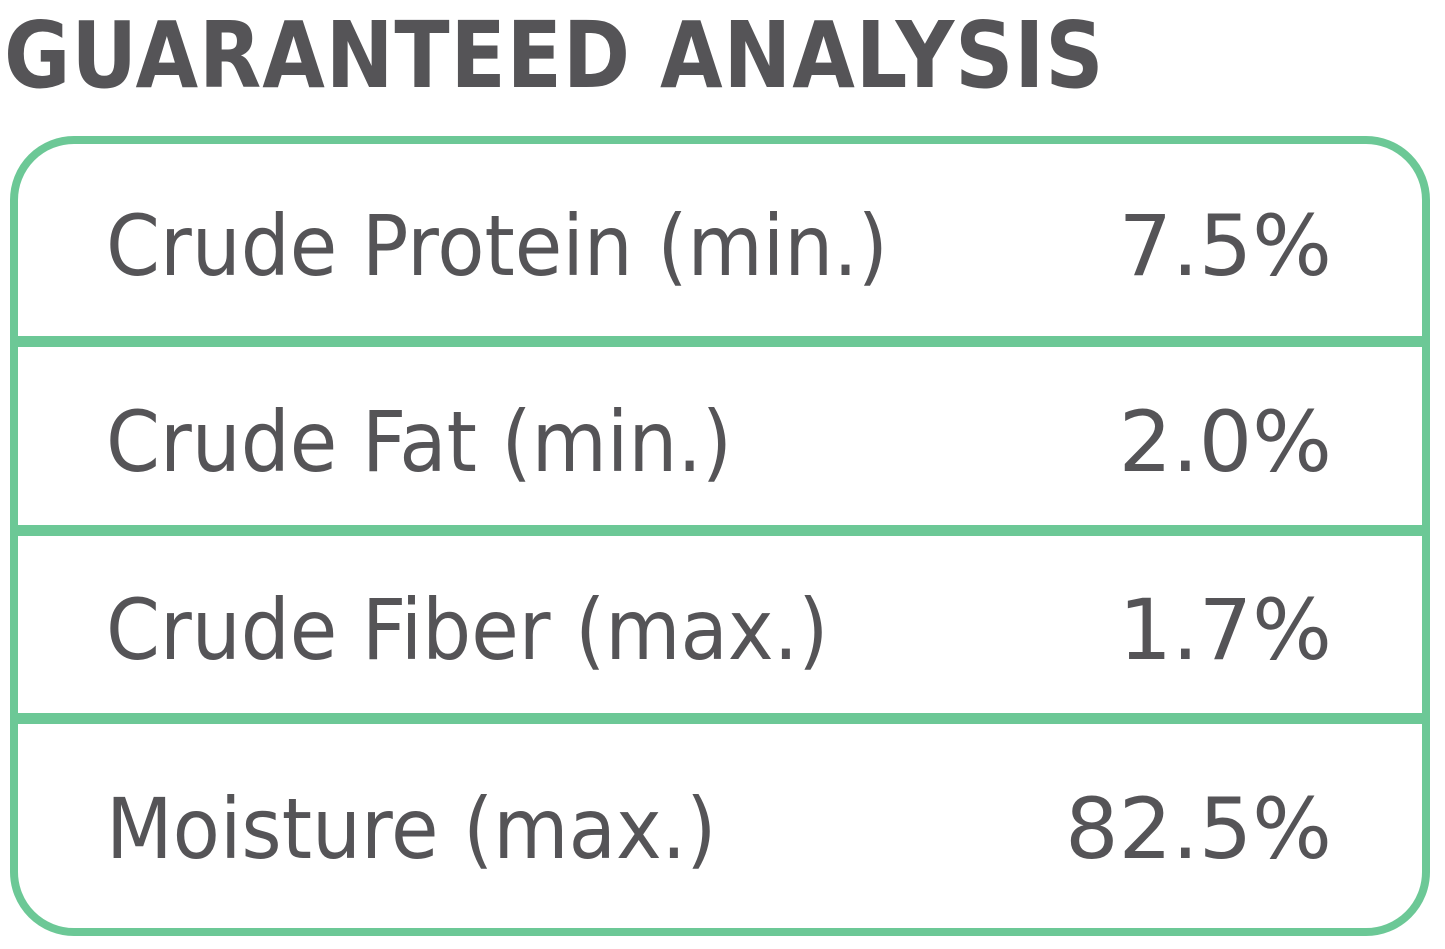 The image size is (1445, 949). I want to click on nutrient-value: 7.5%, so click(1225, 245).